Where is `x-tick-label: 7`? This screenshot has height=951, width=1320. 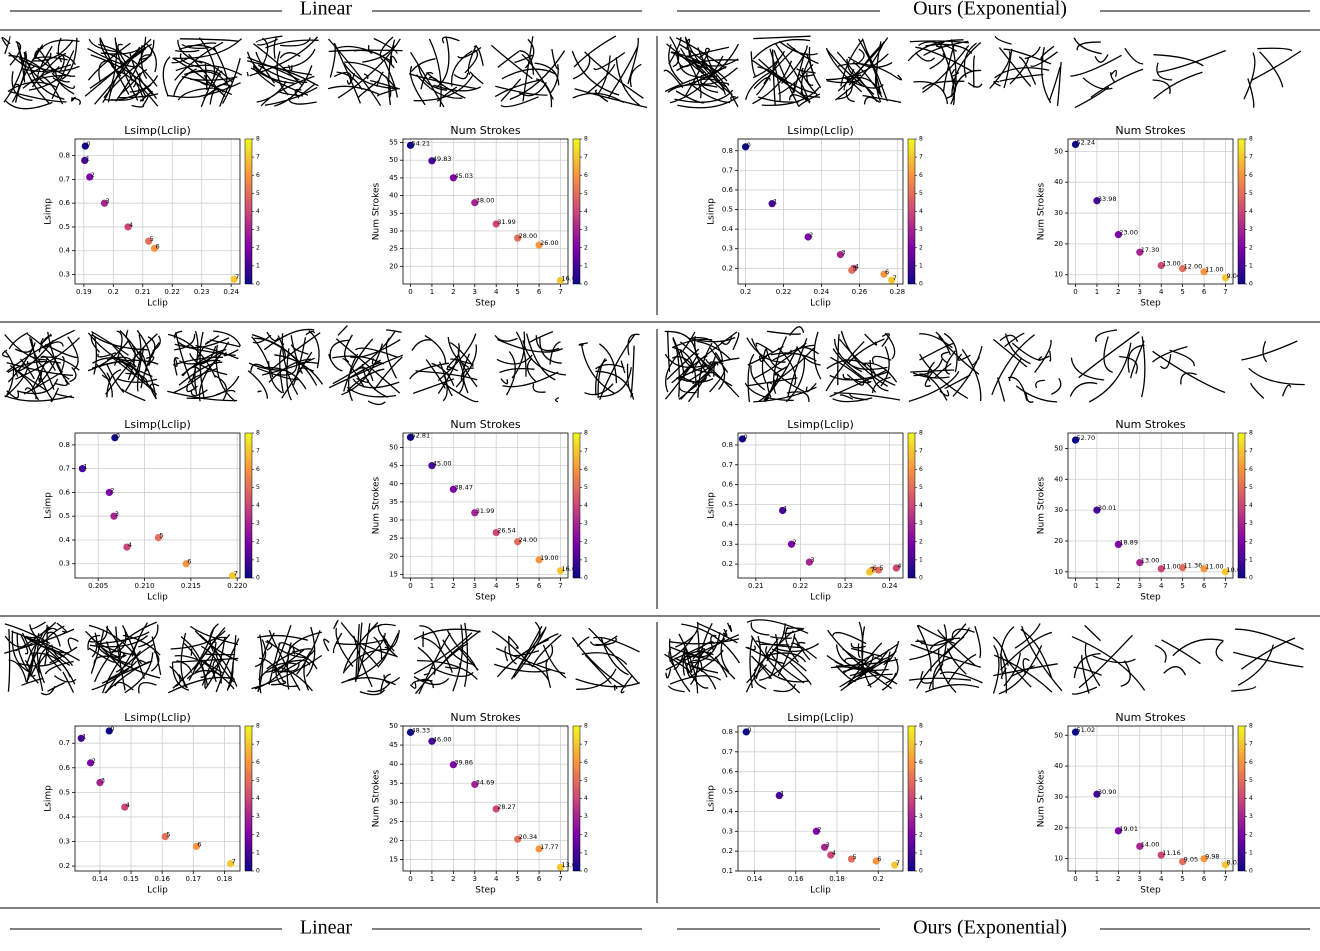
x-tick-label: 7 is located at coordinates (560, 879).